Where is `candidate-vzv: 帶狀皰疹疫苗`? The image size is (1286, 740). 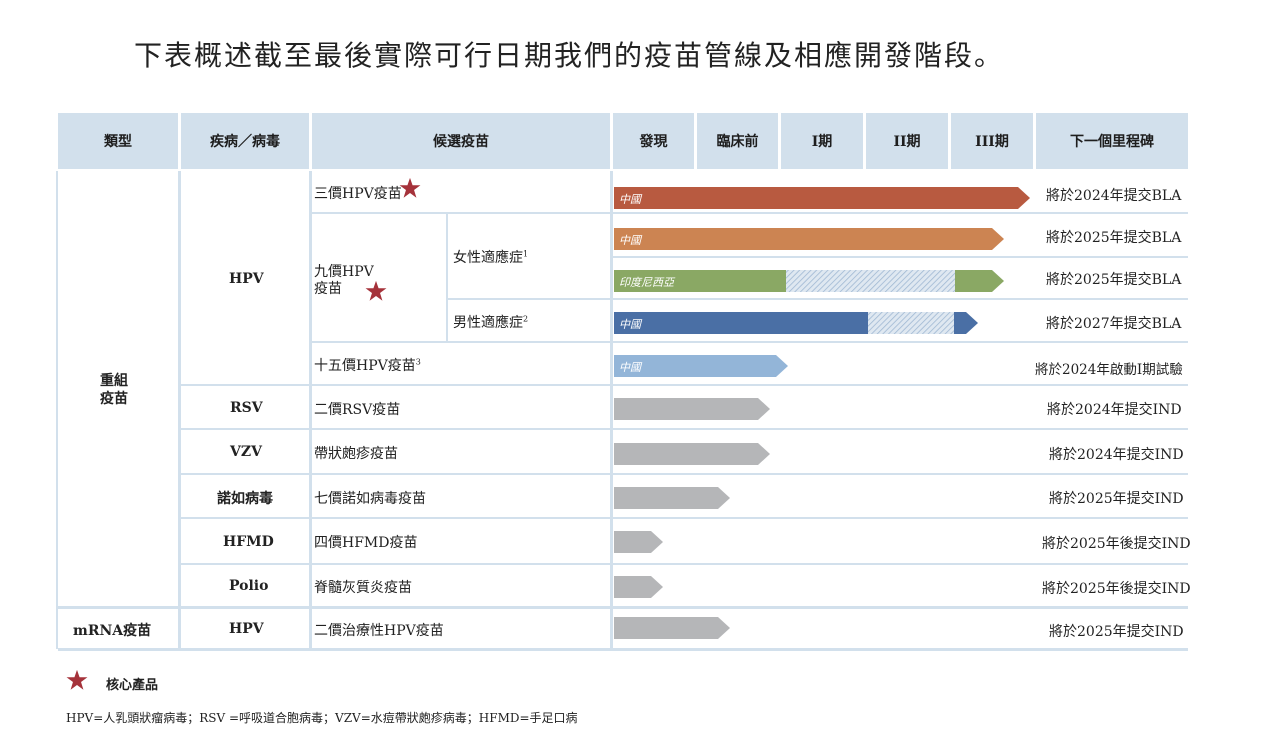
candidate-vzv: 帶狀皰疹疫苗 is located at coordinates (356, 454).